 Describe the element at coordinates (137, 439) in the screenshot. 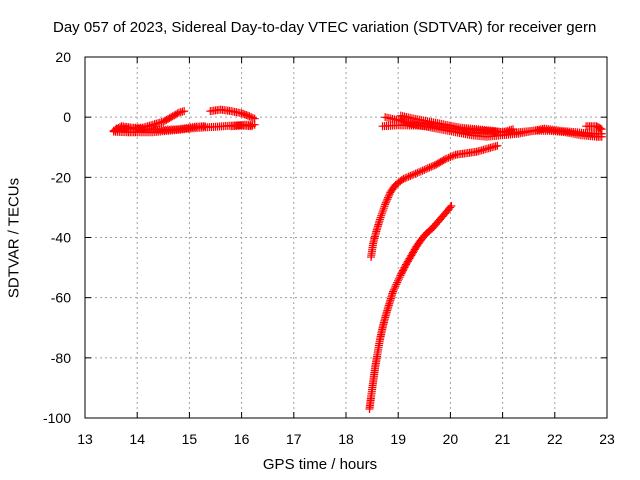

I see `x-tick-label: 14` at that location.